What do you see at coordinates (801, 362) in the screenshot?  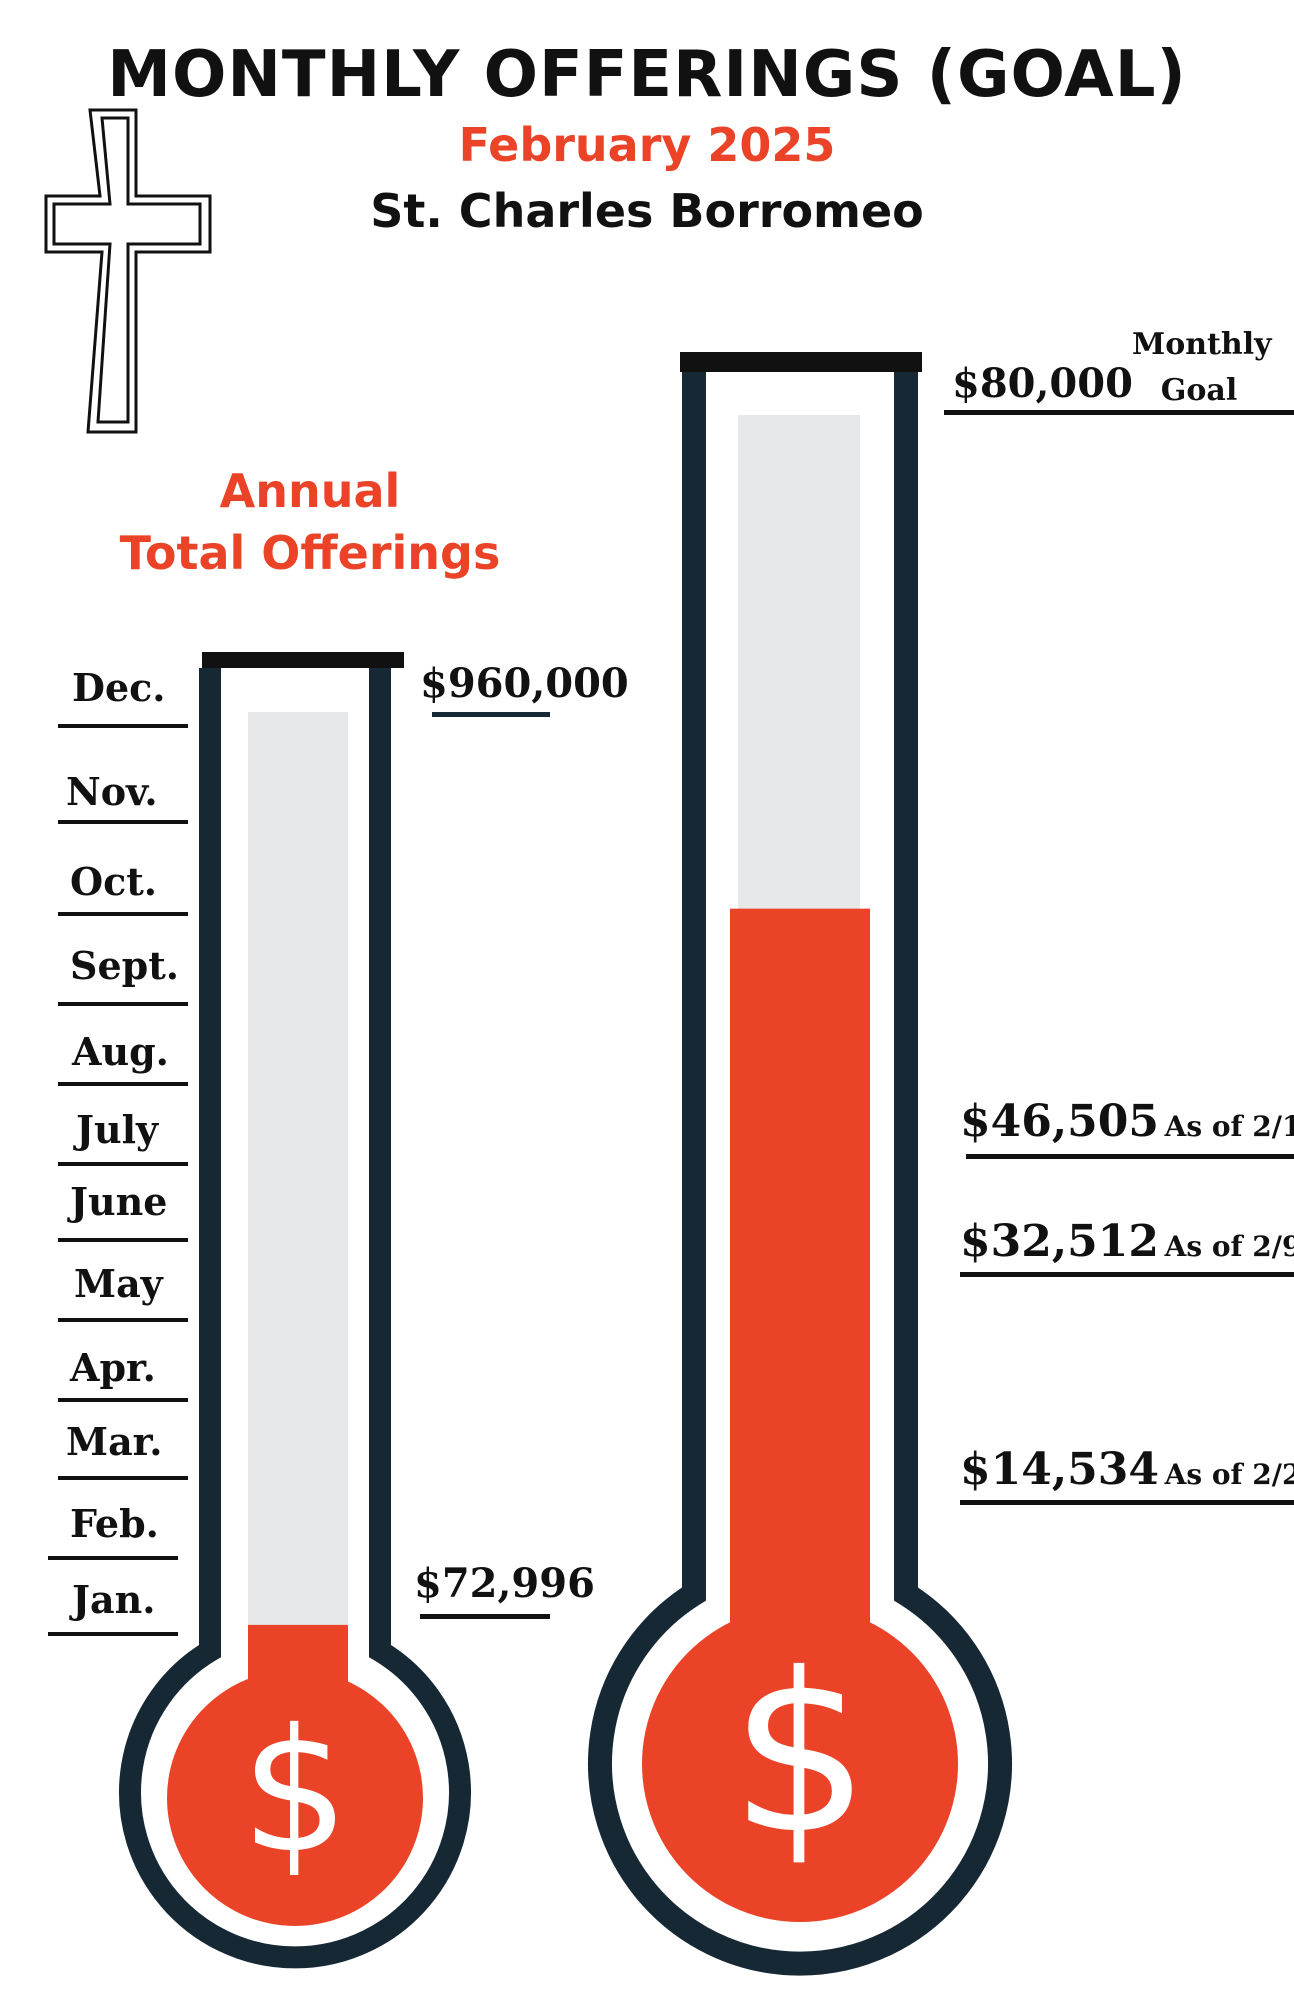 I see `monthly-thermometer-cap` at bounding box center [801, 362].